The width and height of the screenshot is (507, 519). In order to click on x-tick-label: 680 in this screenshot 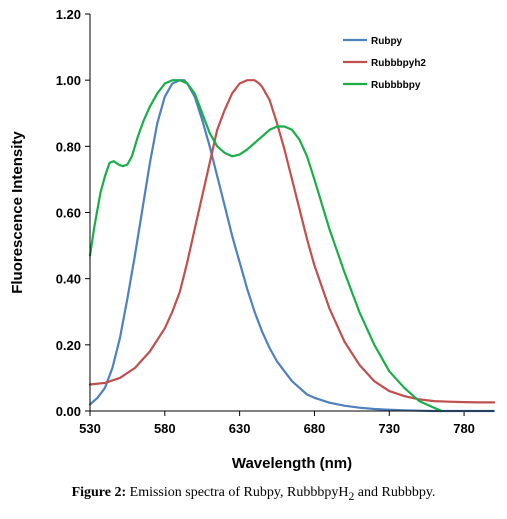, I will do `click(315, 428)`.